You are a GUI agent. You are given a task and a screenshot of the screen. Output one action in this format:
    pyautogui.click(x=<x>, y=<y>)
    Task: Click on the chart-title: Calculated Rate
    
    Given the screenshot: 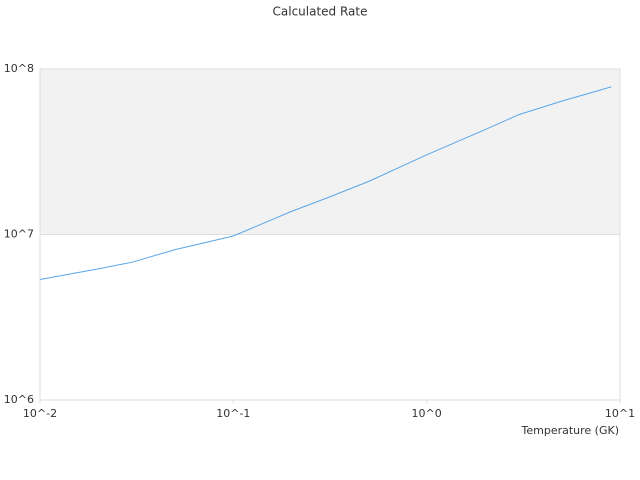 What is the action you would take?
    pyautogui.click(x=320, y=12)
    